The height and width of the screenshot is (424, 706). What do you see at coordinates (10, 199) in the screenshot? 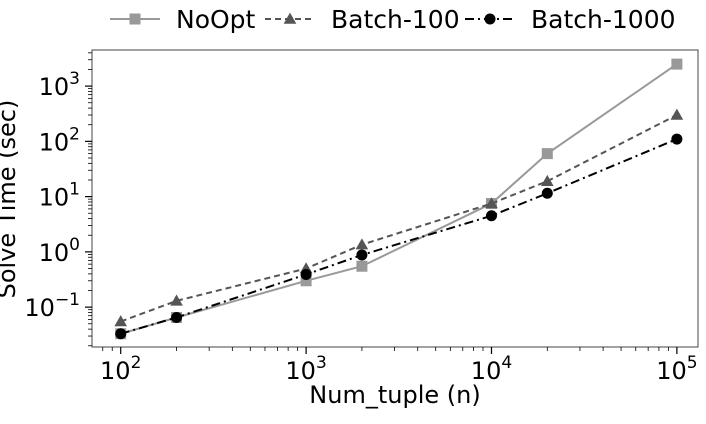
I see `y-axis-label: Solve Time (sec)` at bounding box center [10, 199].